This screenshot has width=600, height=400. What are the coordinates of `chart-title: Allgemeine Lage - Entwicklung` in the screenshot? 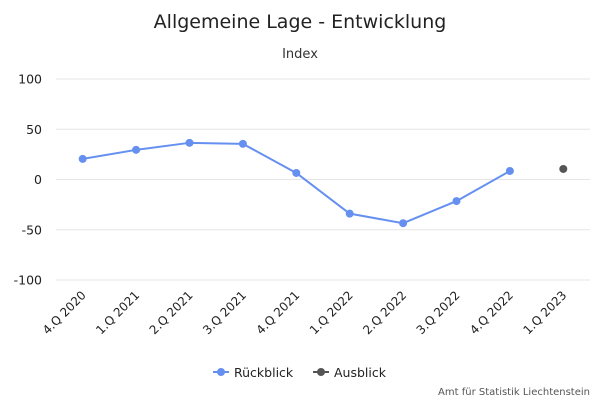 It's located at (300, 22).